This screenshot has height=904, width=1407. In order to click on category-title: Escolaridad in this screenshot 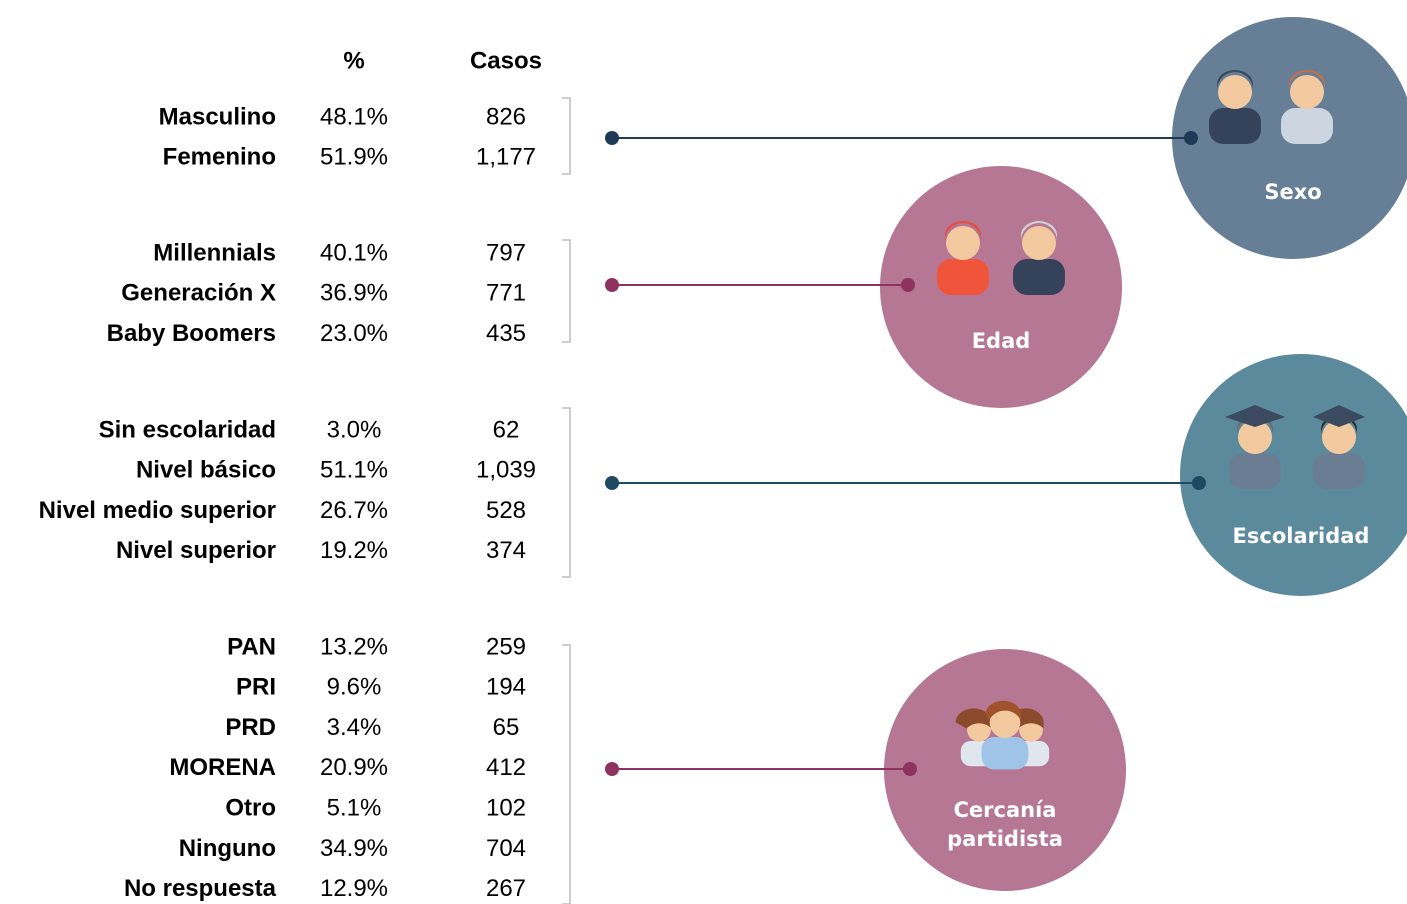, I will do `click(1301, 536)`.